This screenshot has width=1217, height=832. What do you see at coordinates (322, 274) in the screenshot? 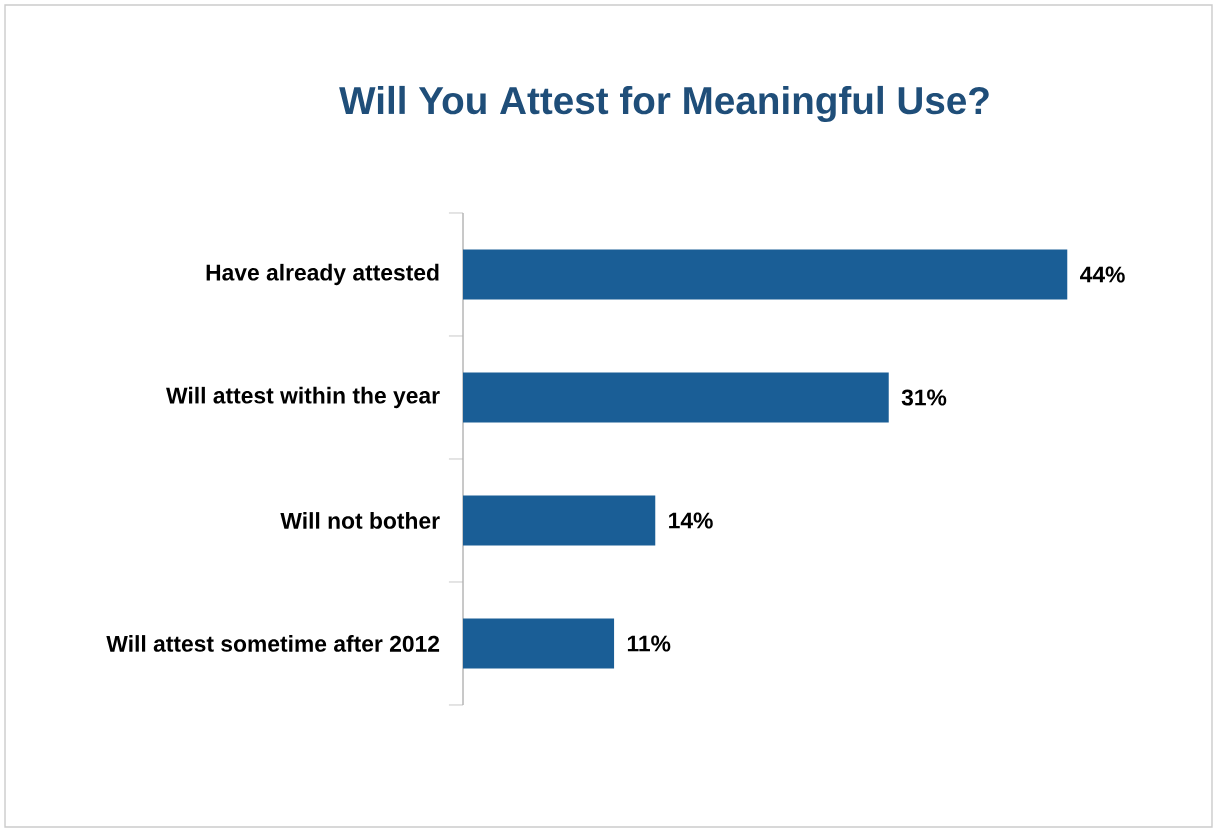
I see `y-tick-label: Have already attested` at bounding box center [322, 274].